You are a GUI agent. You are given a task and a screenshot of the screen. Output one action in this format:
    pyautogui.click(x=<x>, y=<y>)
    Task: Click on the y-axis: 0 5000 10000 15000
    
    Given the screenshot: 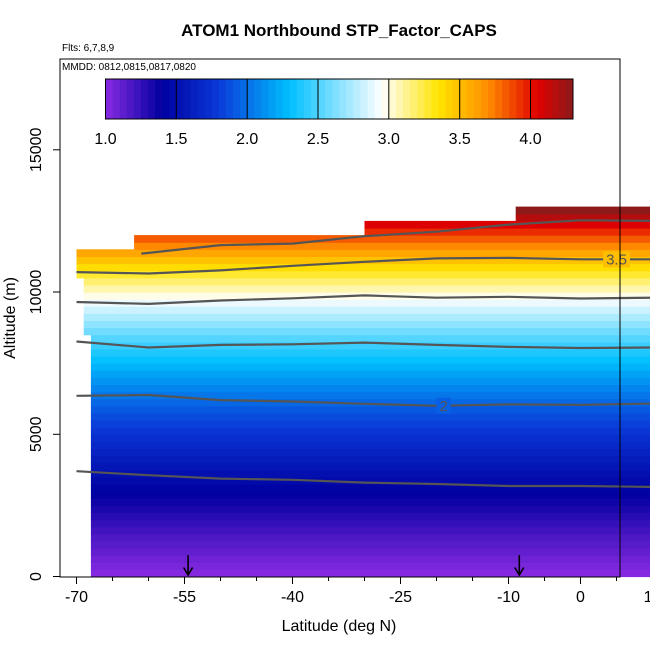 What is the action you would take?
    pyautogui.click(x=44, y=354)
    